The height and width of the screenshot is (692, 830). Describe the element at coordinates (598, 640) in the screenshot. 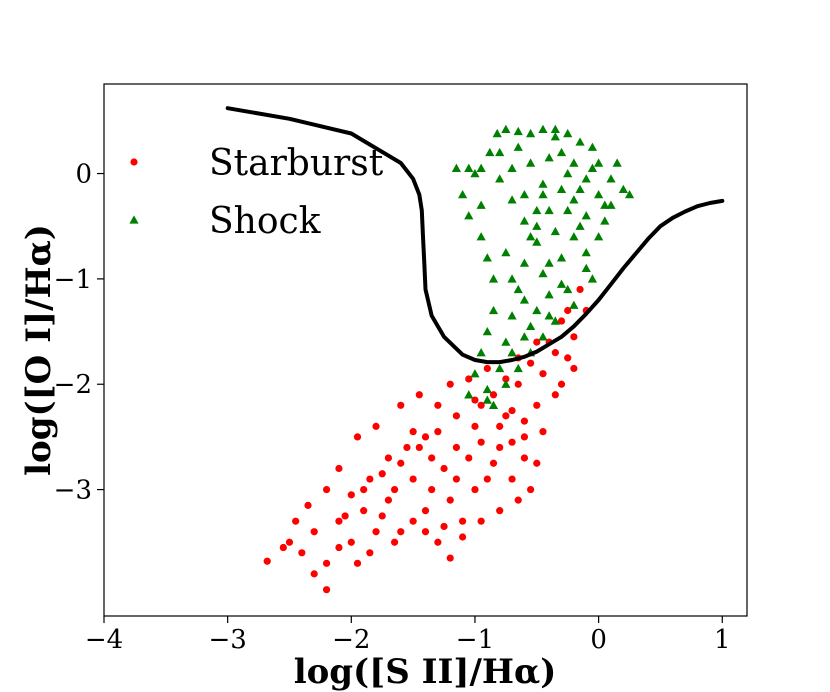

I see `x-tick-label: 0` at that location.